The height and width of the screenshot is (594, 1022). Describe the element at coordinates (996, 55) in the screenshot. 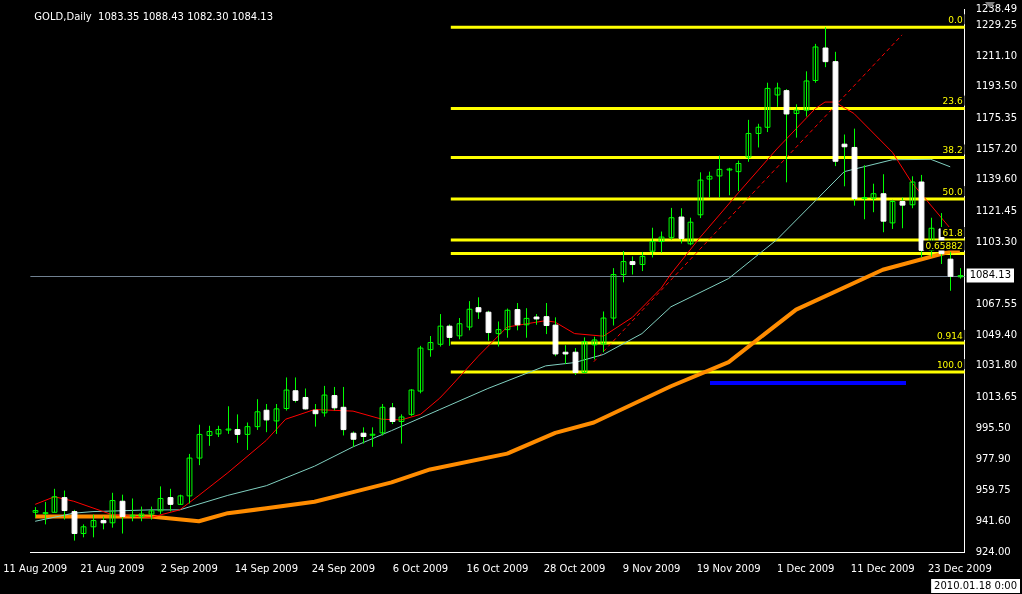

I see `y-tick-label: 1211.10` at that location.